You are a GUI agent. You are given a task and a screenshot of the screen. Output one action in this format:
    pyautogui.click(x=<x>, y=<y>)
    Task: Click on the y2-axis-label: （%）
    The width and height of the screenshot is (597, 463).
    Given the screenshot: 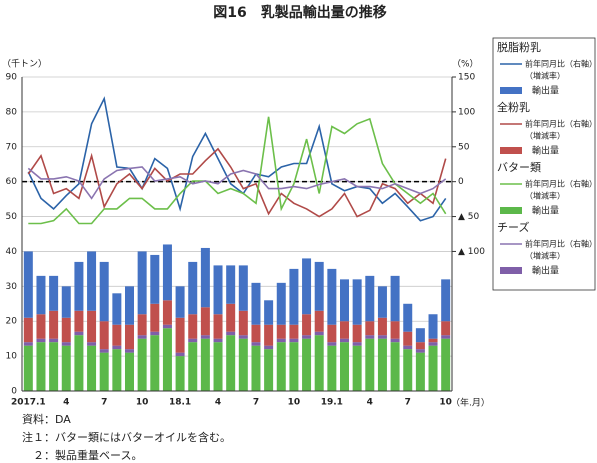 What is the action you would take?
    pyautogui.click(x=465, y=64)
    